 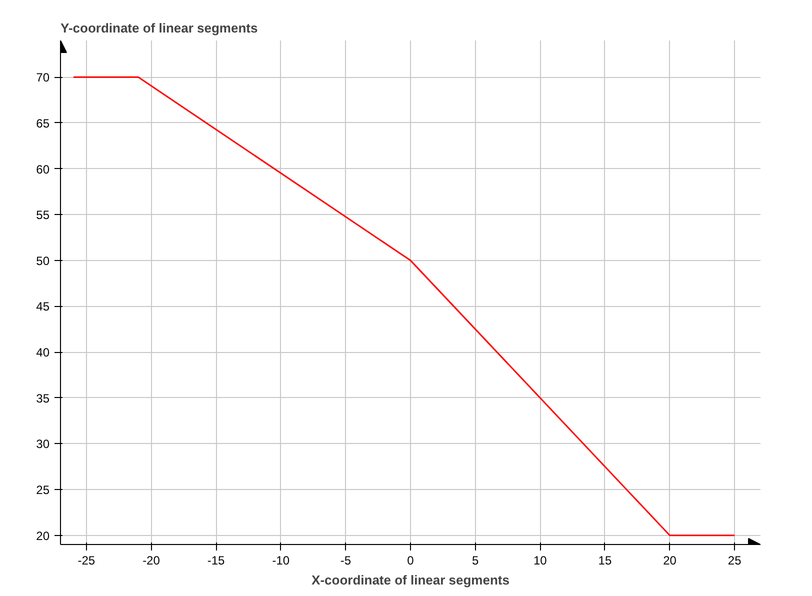 I want to click on y-tick-label: 20, so click(x=43, y=535).